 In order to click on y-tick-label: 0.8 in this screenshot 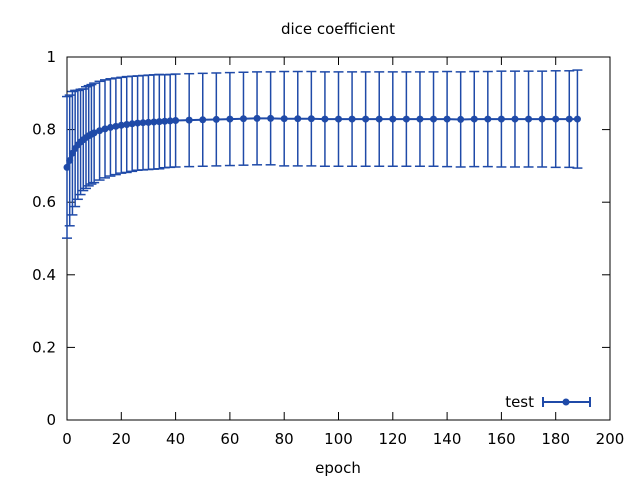, I will do `click(44, 130)`.